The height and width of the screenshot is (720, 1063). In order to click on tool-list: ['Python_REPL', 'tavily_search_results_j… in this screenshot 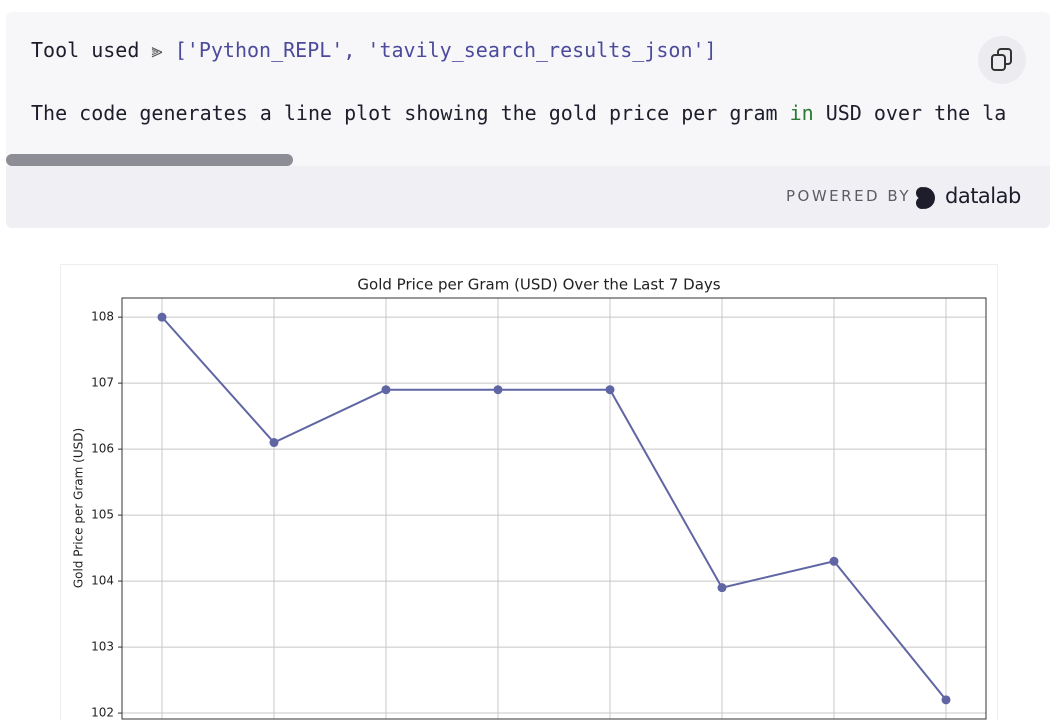, I will do `click(445, 50)`.